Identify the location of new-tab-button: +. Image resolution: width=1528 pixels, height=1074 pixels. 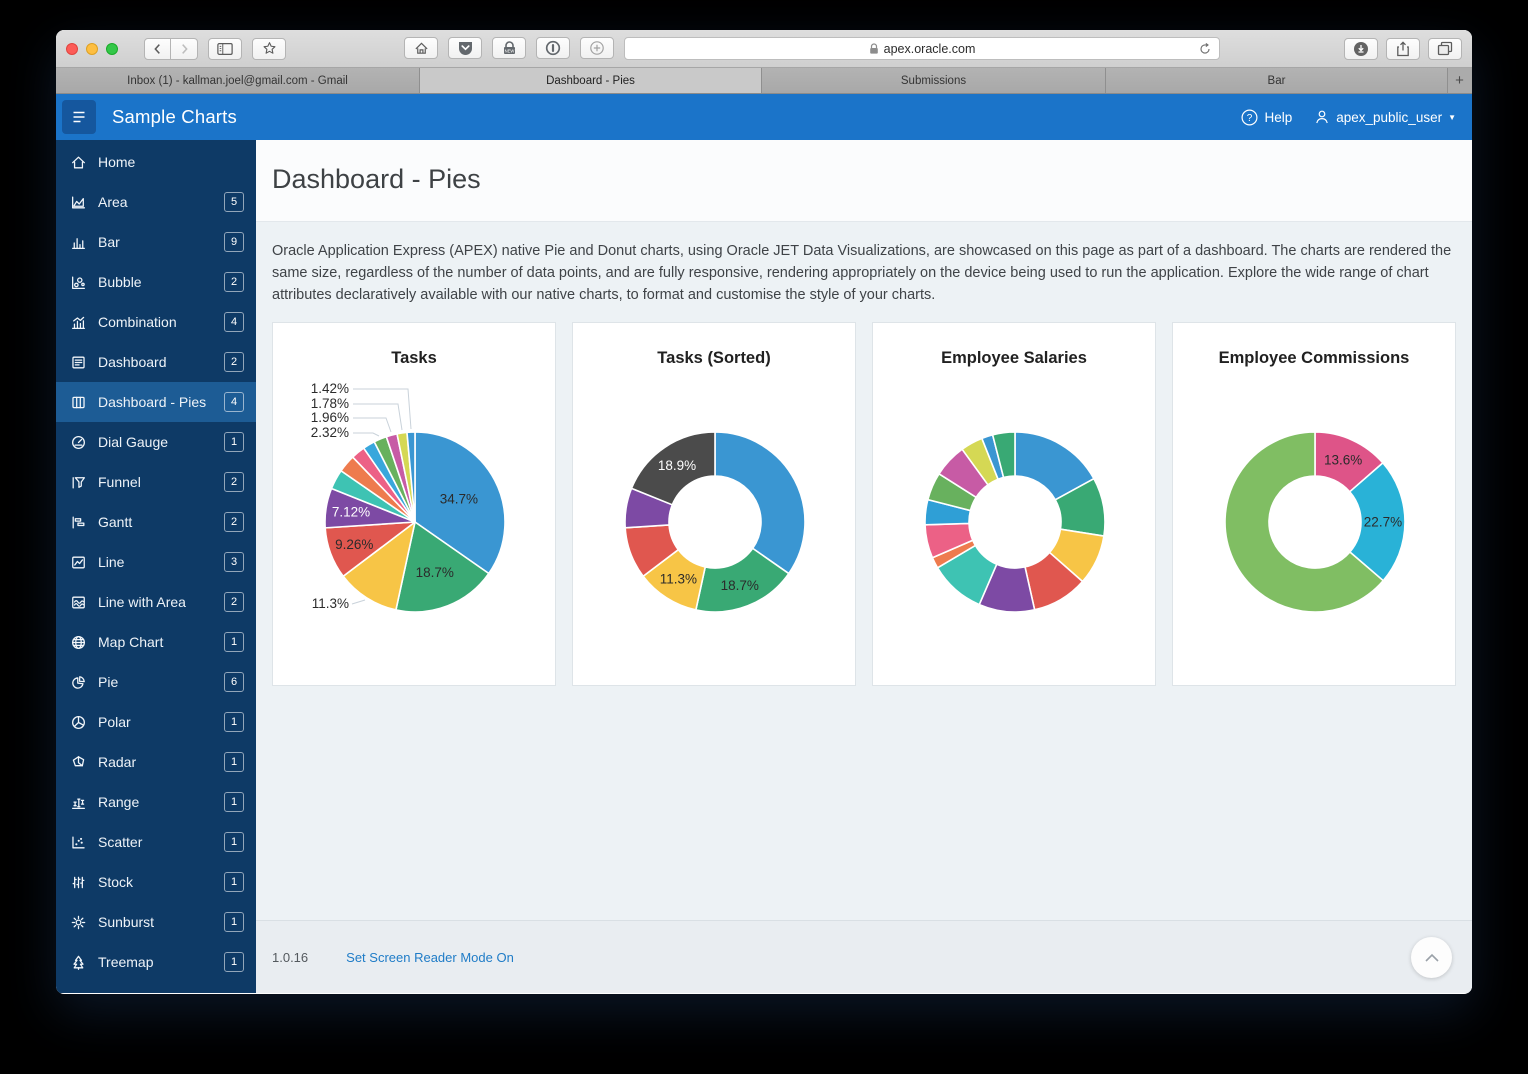
(1459, 80).